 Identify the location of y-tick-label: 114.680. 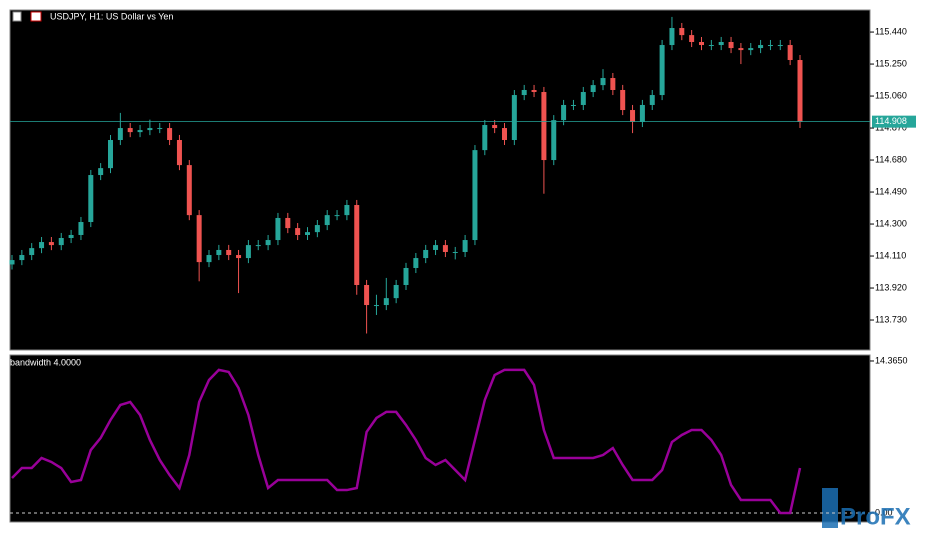
(891, 159).